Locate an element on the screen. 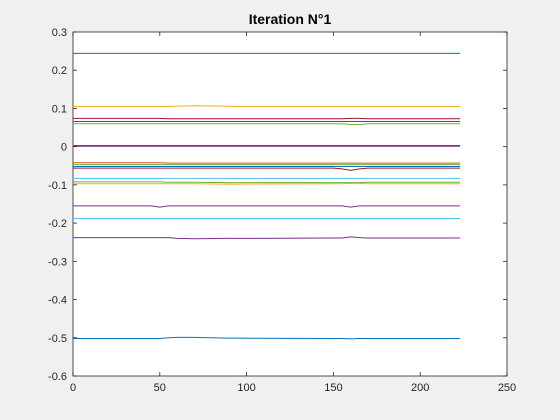 The height and width of the screenshot is (420, 560). y-tick-label: -0.3 is located at coordinates (57, 262).